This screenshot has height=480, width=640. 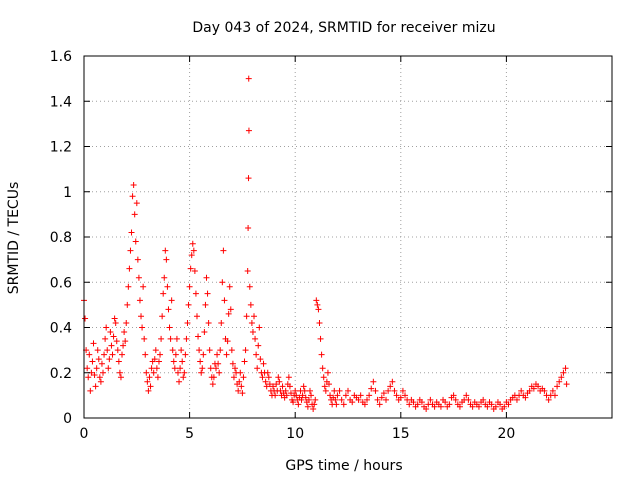 I want to click on y-tick-label: 0, so click(x=67, y=419).